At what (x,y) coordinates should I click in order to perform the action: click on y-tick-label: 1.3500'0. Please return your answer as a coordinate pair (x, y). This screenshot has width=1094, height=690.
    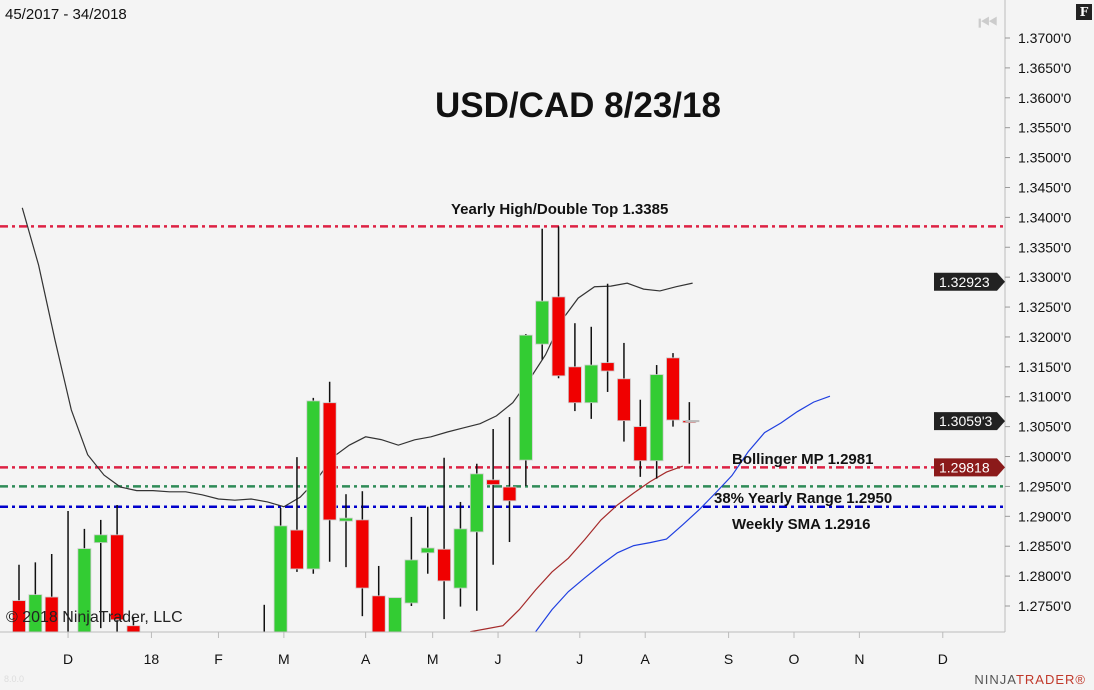
    Looking at the image, I should click on (1044, 158).